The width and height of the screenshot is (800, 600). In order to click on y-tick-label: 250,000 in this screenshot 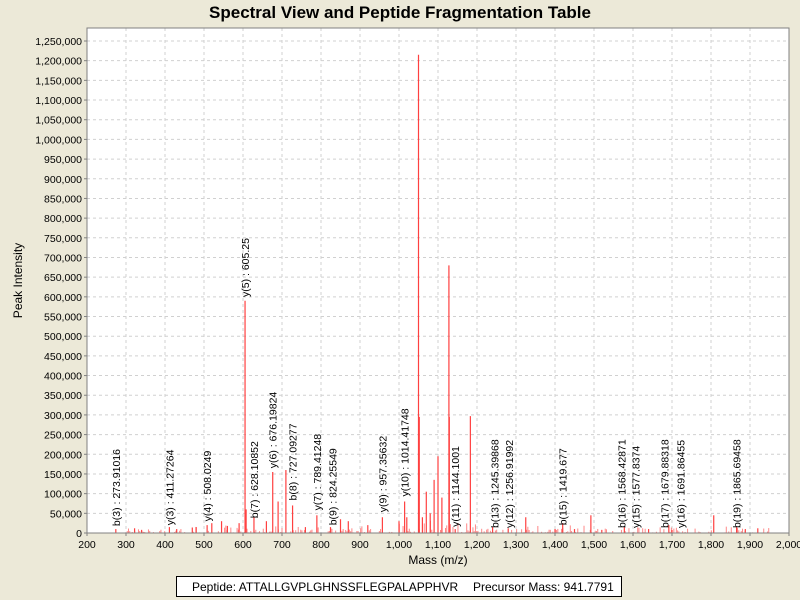, I will do `click(63, 436)`.